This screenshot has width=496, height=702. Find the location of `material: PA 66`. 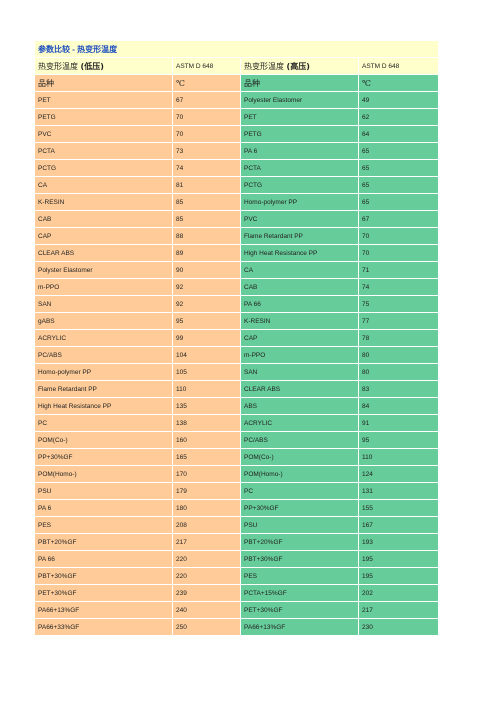

material: PA 66 is located at coordinates (299, 304).